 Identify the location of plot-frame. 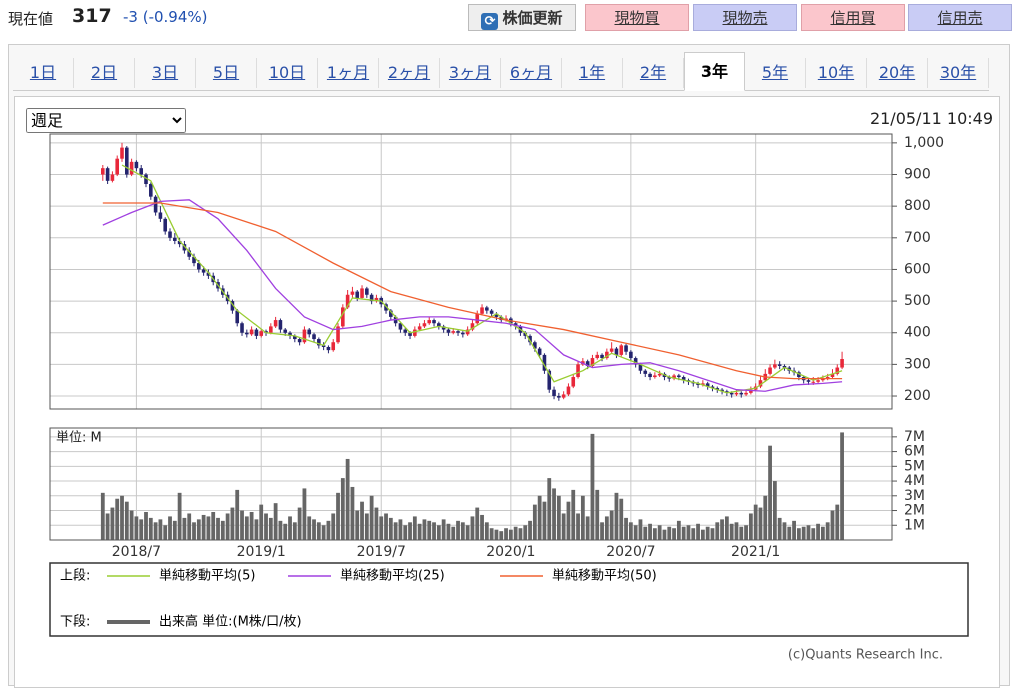
(471, 484).